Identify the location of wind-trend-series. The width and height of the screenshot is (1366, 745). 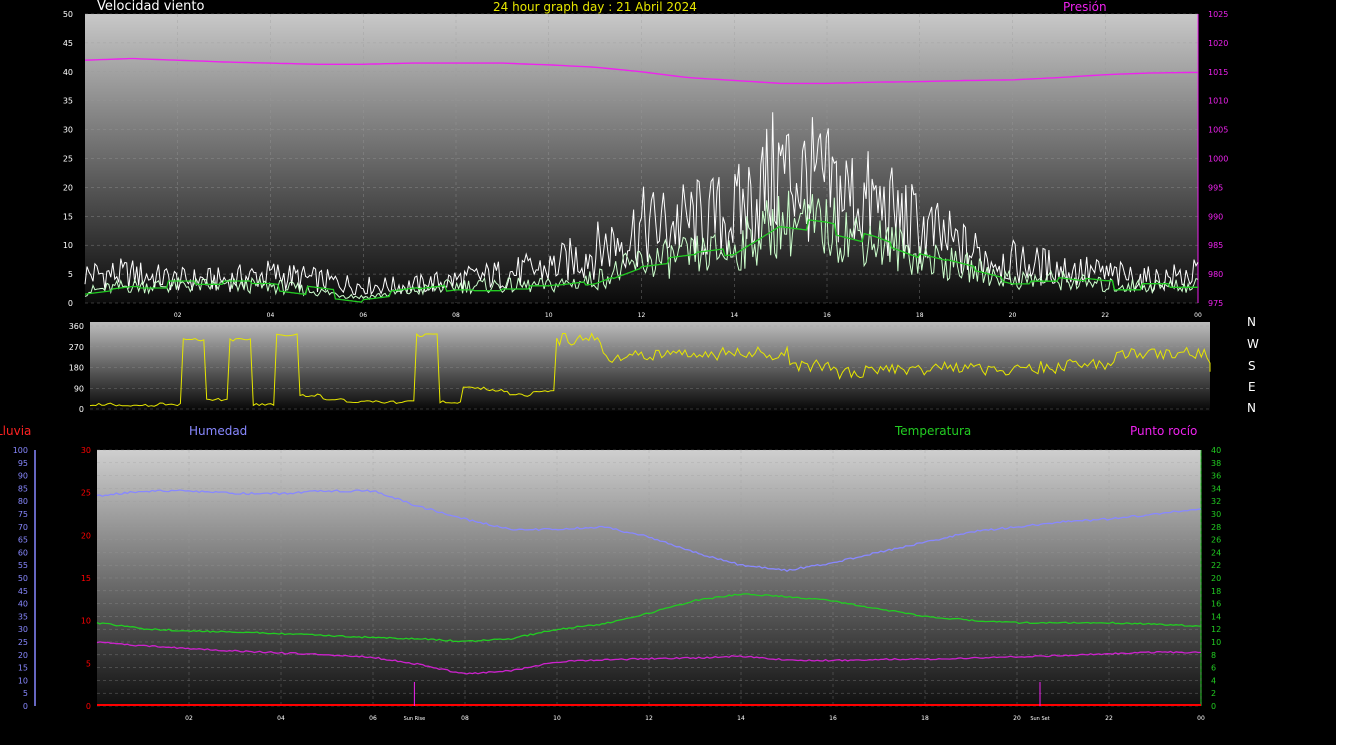
(641, 261).